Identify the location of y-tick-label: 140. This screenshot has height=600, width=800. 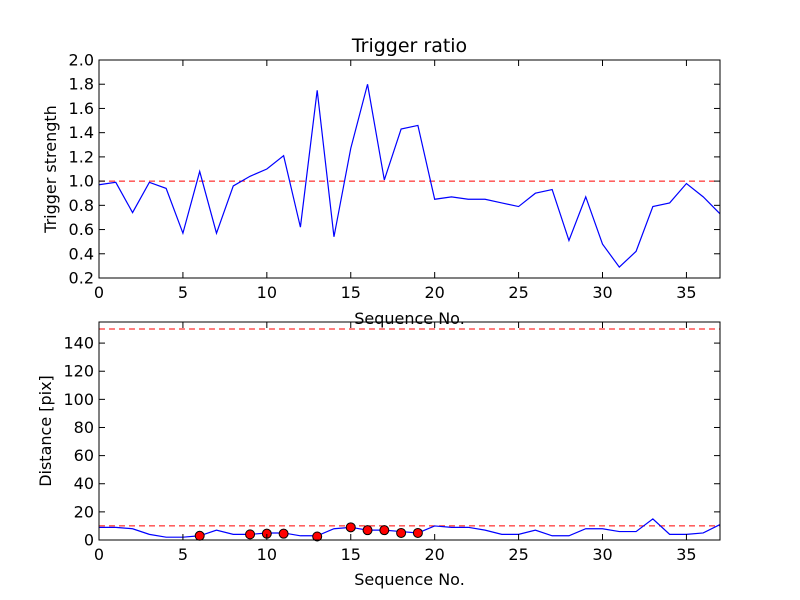
(78, 343).